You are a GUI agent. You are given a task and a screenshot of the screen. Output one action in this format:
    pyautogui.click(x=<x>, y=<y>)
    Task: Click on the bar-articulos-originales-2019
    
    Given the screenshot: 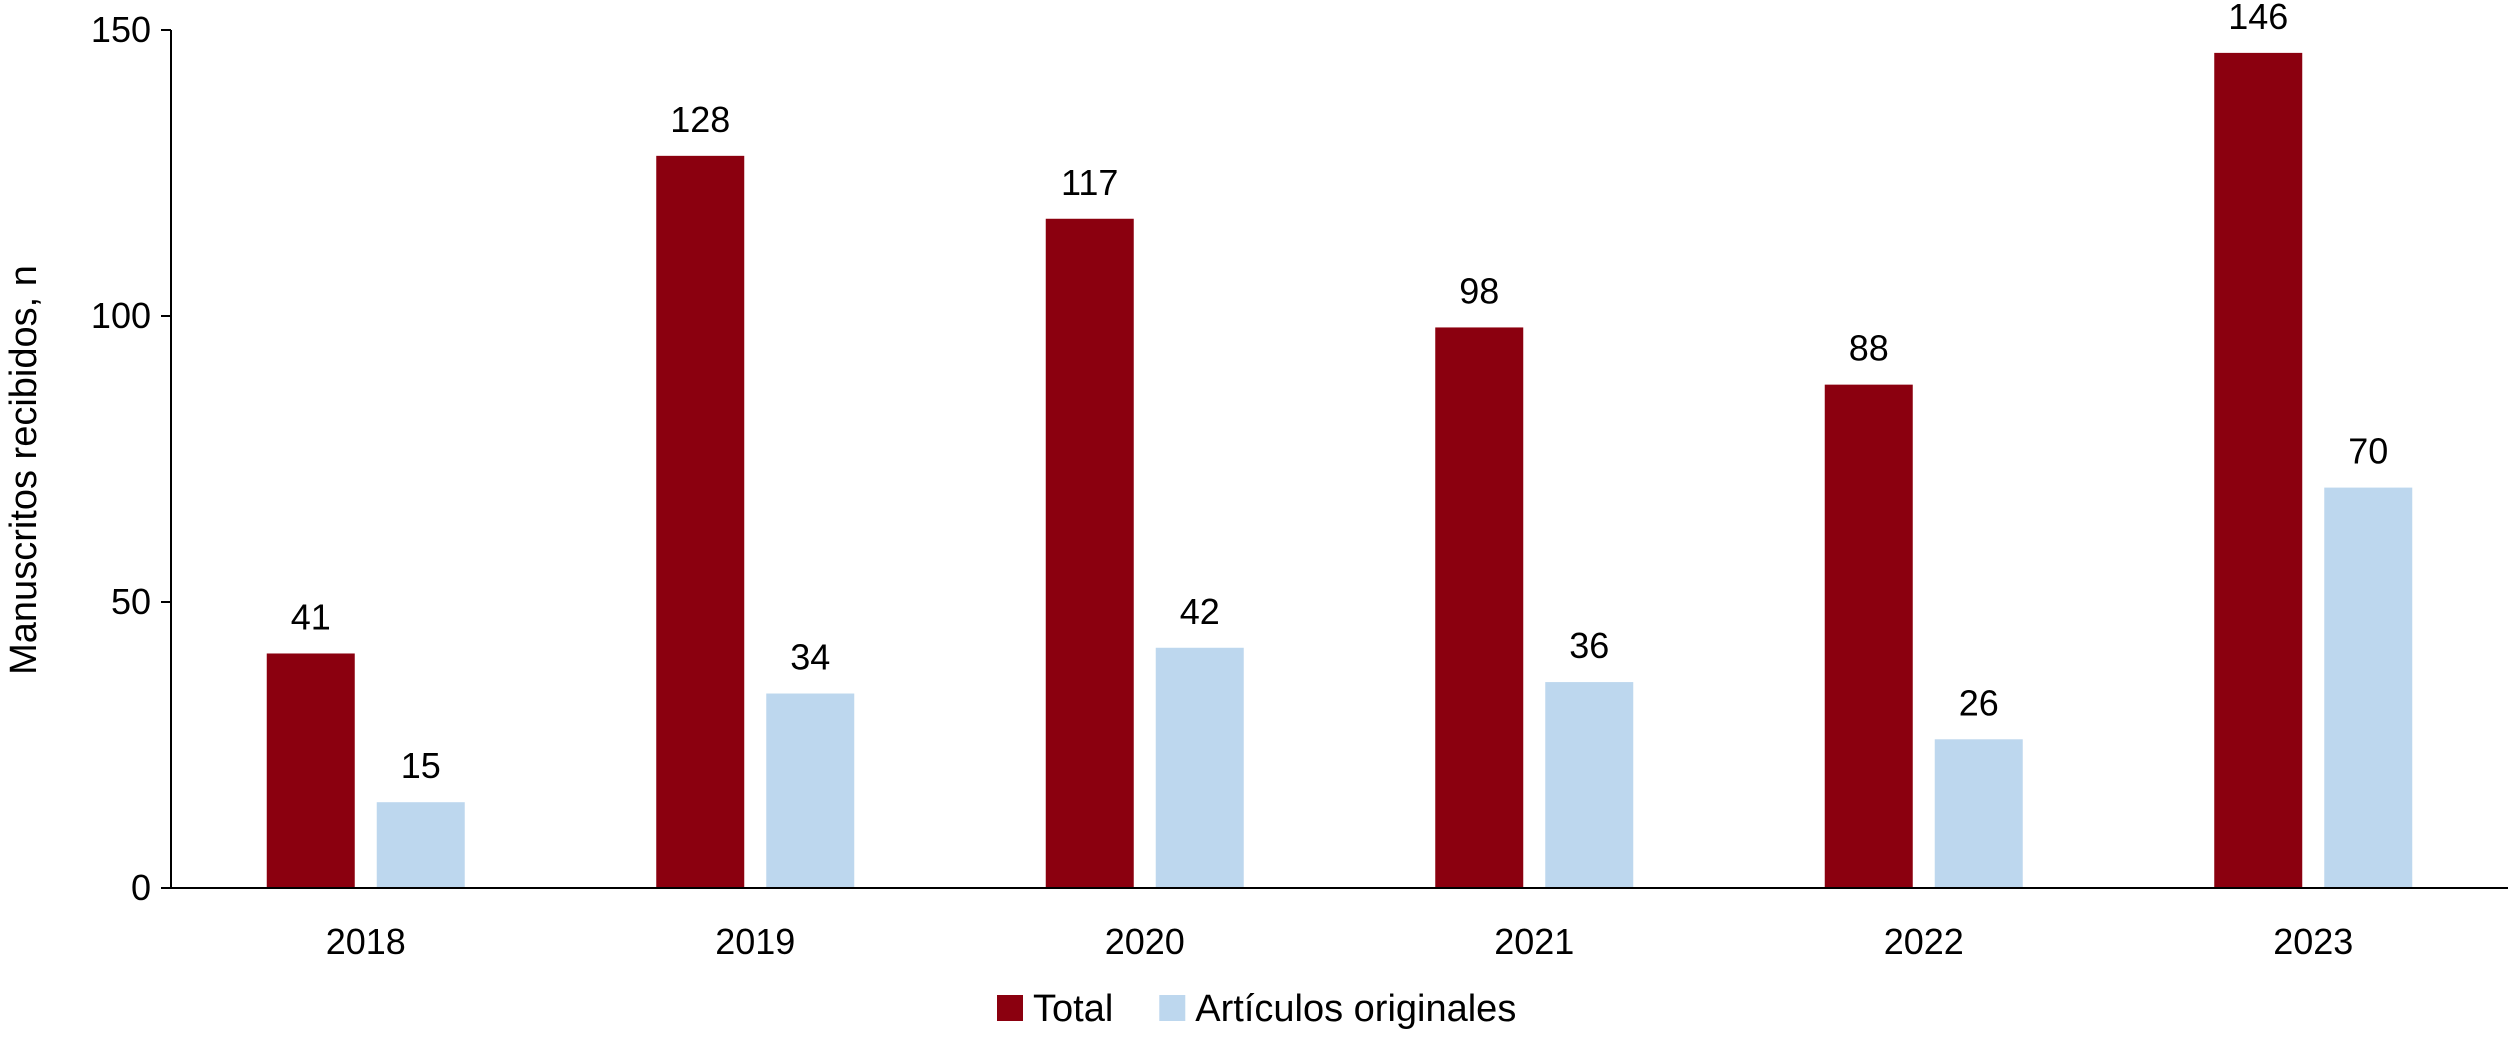 What is the action you would take?
    pyautogui.click(x=810, y=790)
    